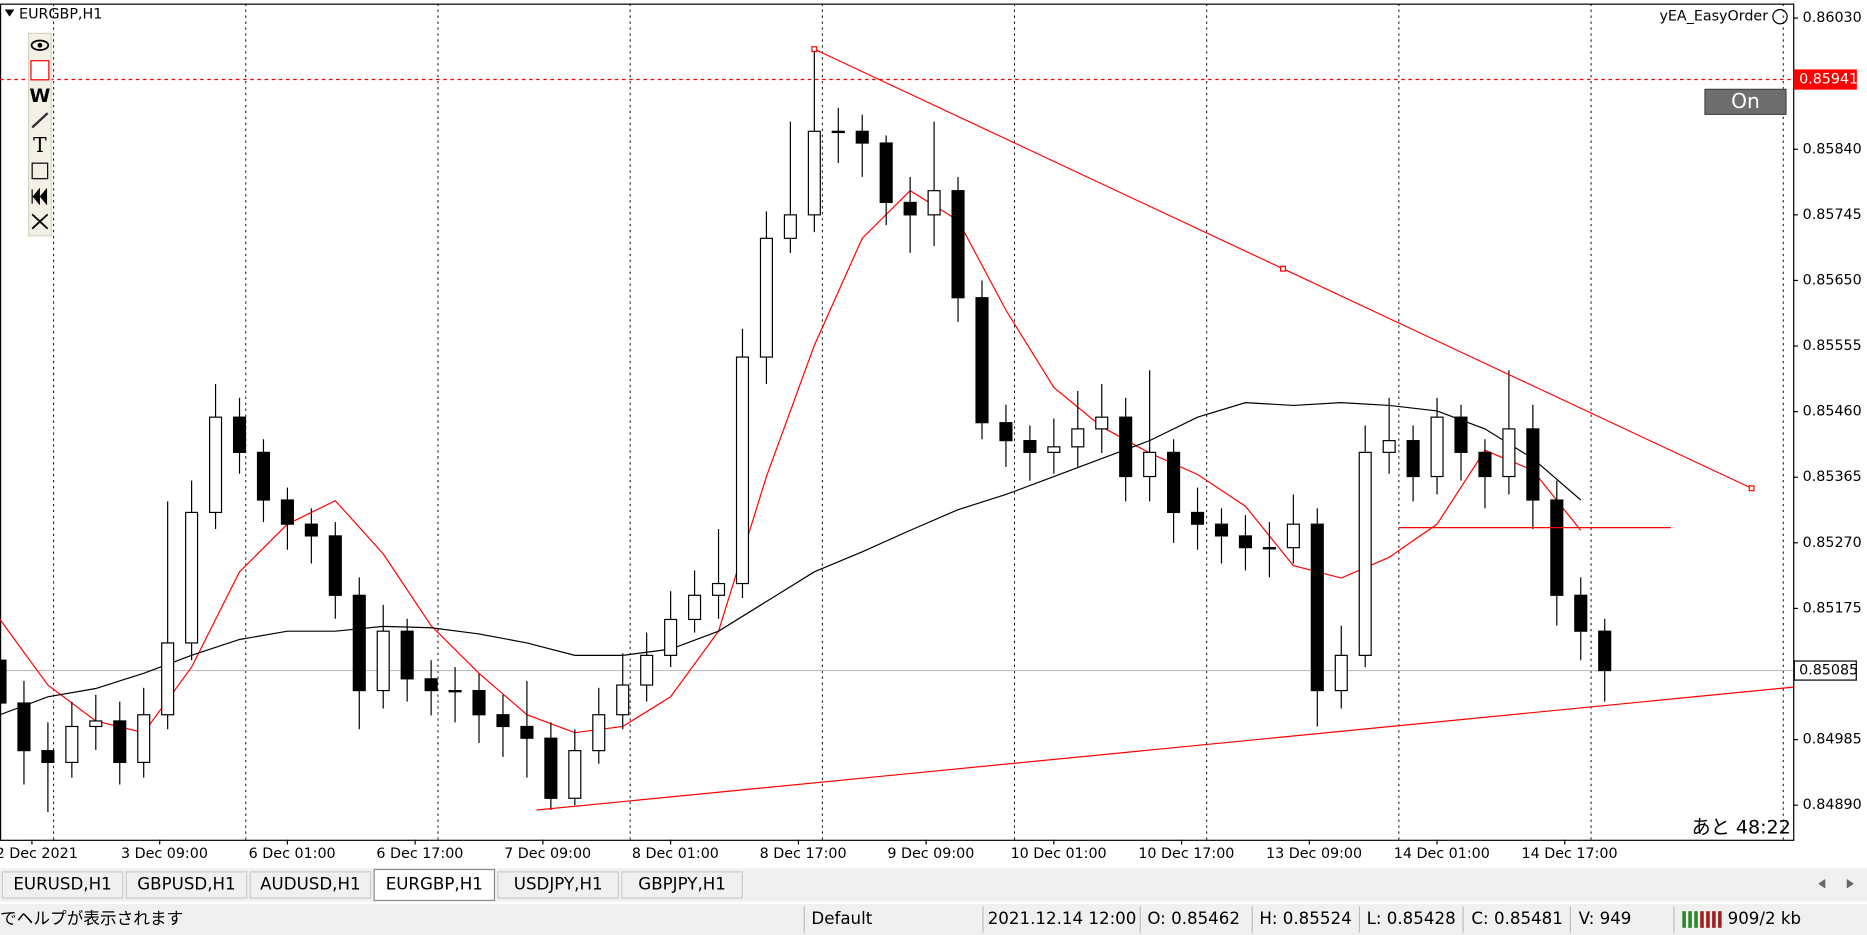 This screenshot has width=1867, height=935. I want to click on button-bg, so click(1745, 101).